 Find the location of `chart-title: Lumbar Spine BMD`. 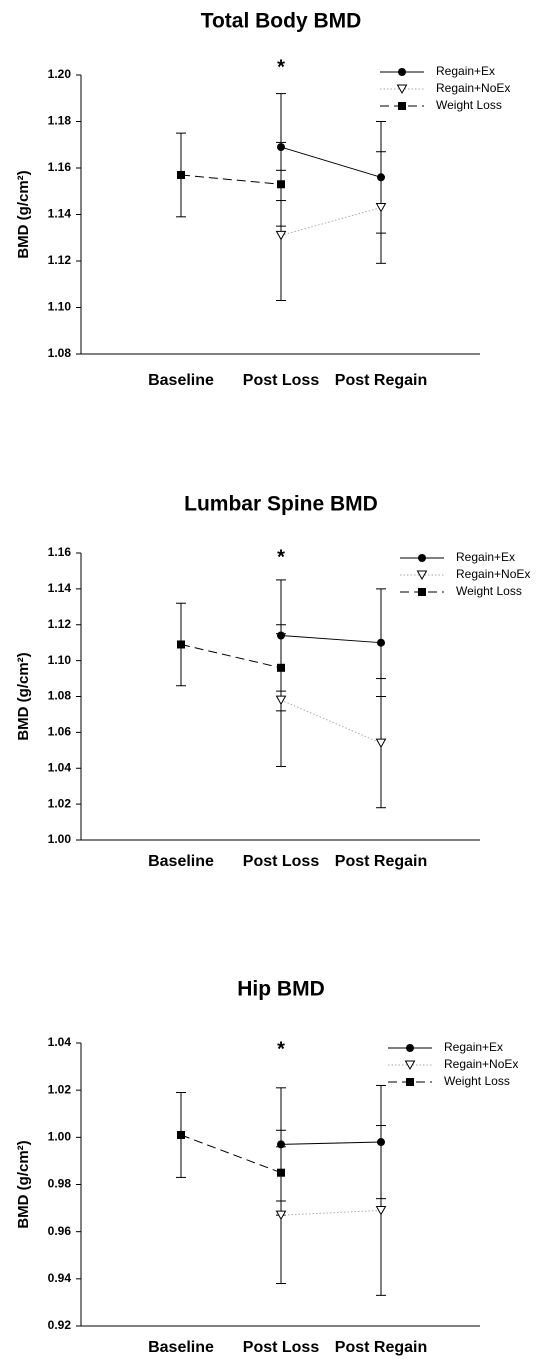

chart-title: Lumbar Spine BMD is located at coordinates (281, 504).